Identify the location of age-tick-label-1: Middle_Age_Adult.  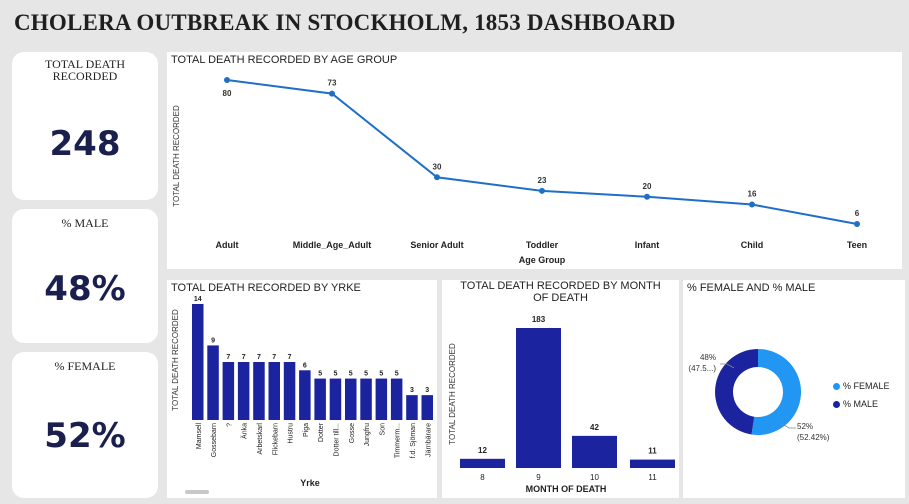
(332, 245).